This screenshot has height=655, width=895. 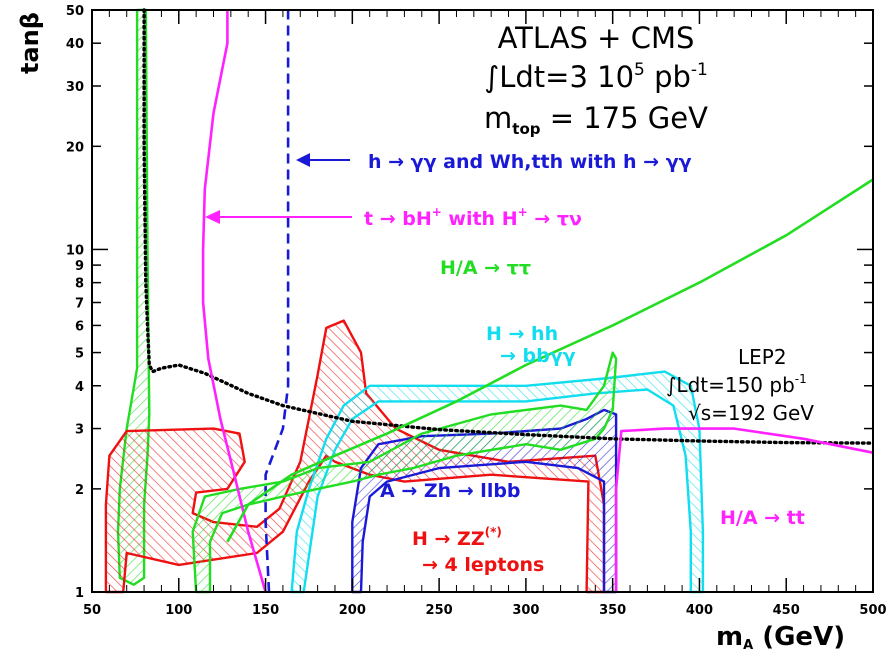 What do you see at coordinates (79, 593) in the screenshot?
I see `y-tick-label-1: 1` at bounding box center [79, 593].